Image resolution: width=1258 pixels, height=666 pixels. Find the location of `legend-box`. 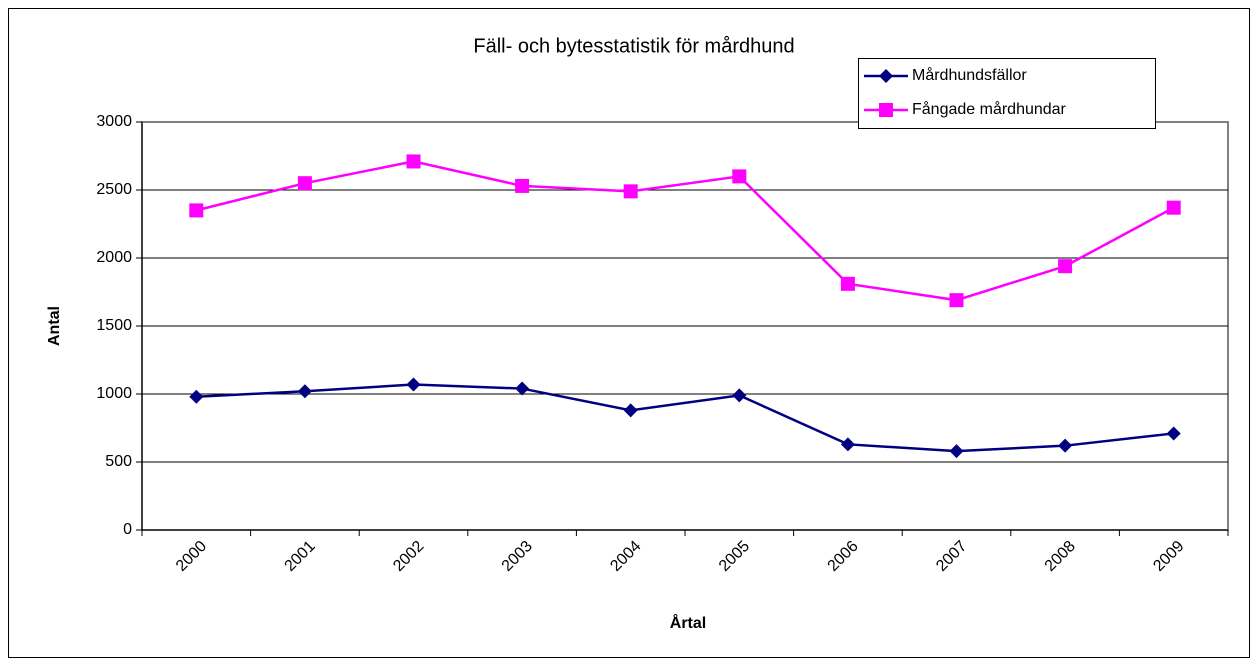

legend-box is located at coordinates (1007, 93).